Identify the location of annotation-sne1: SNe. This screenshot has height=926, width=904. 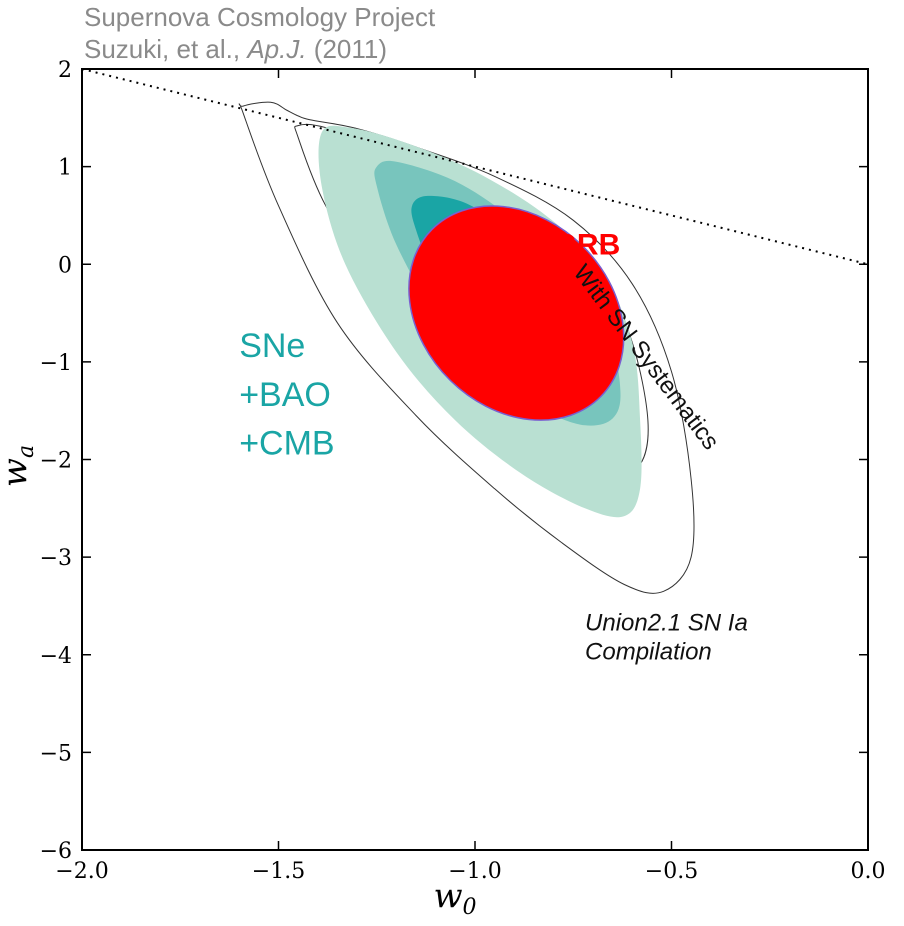
(272, 346).